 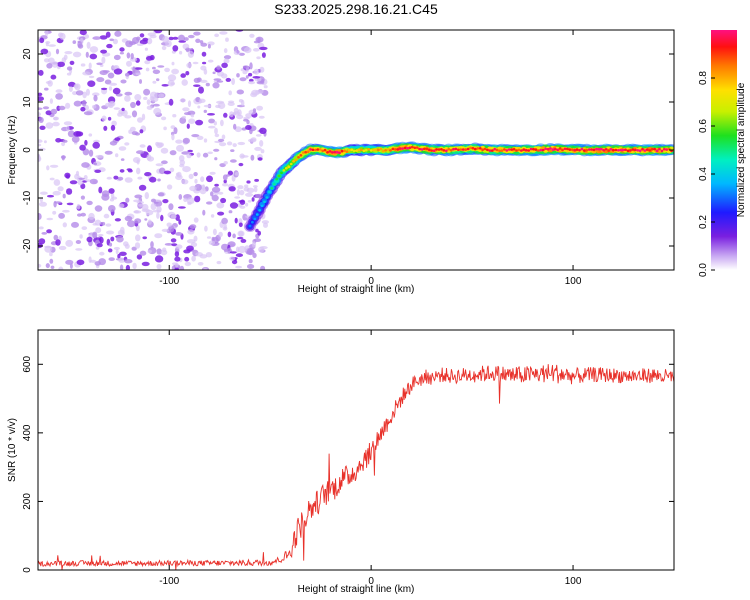 I want to click on spectrogram-y-axis-label: Frequency (Hz), so click(x=12, y=150).